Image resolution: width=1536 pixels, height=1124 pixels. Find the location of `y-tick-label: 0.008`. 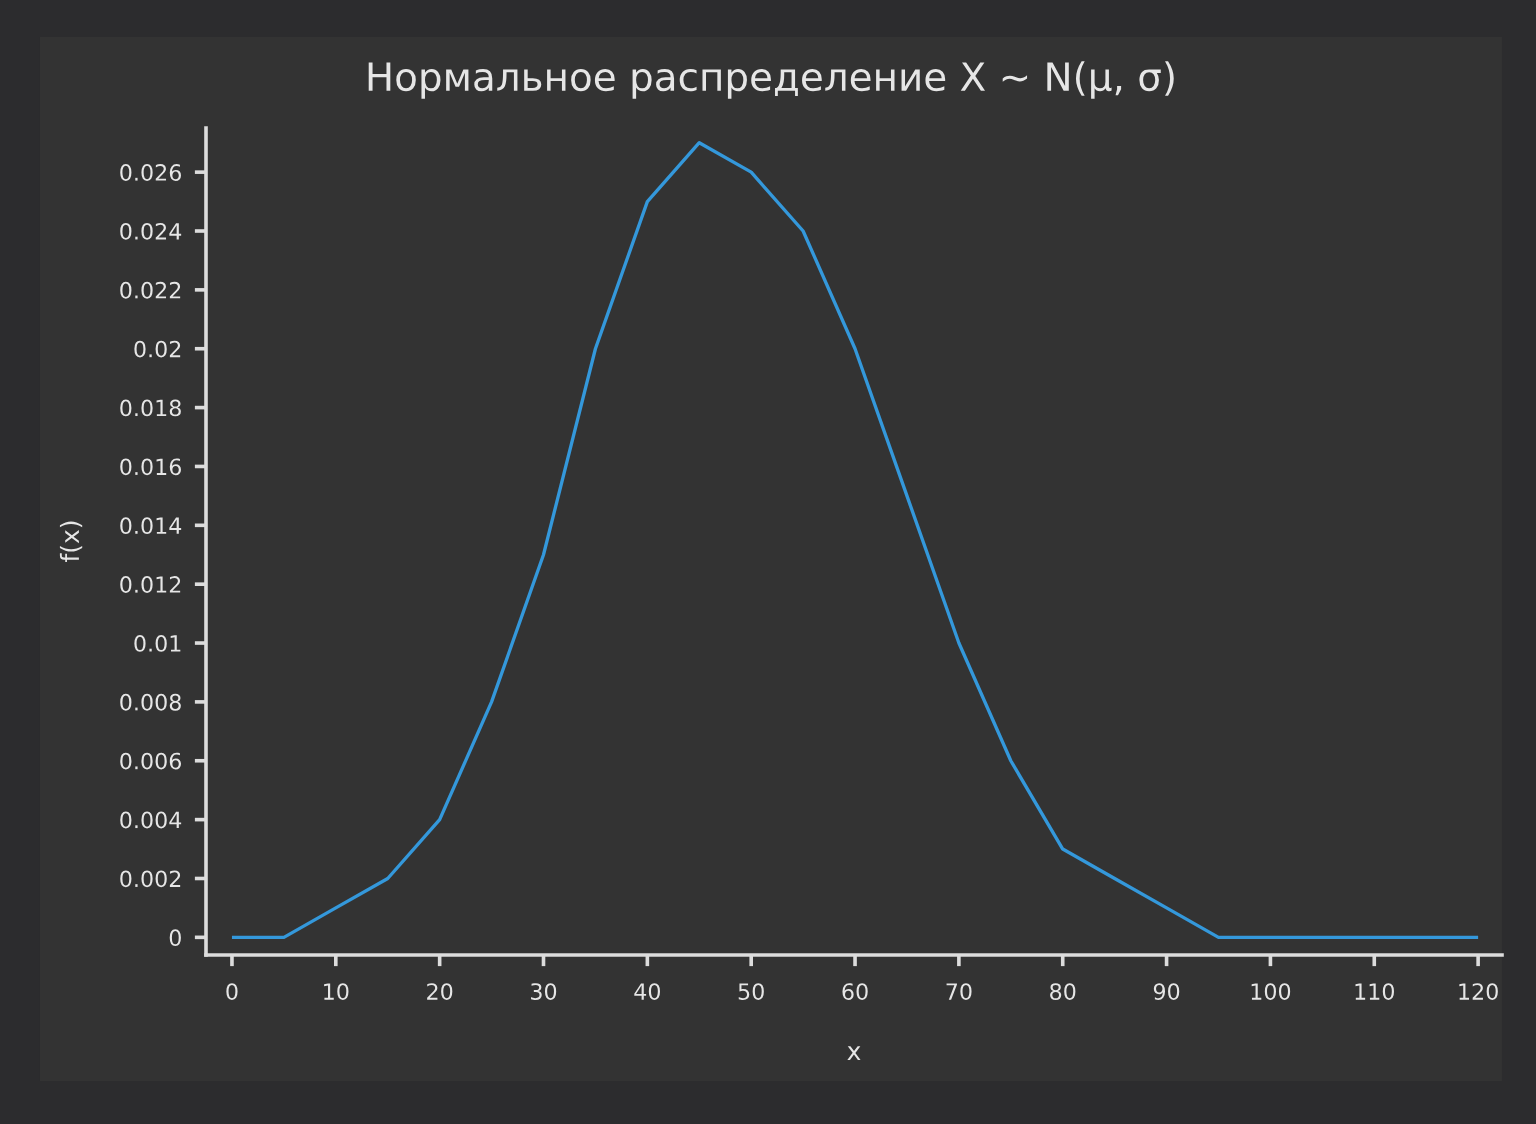

y-tick-label: 0.008 is located at coordinates (150, 702).